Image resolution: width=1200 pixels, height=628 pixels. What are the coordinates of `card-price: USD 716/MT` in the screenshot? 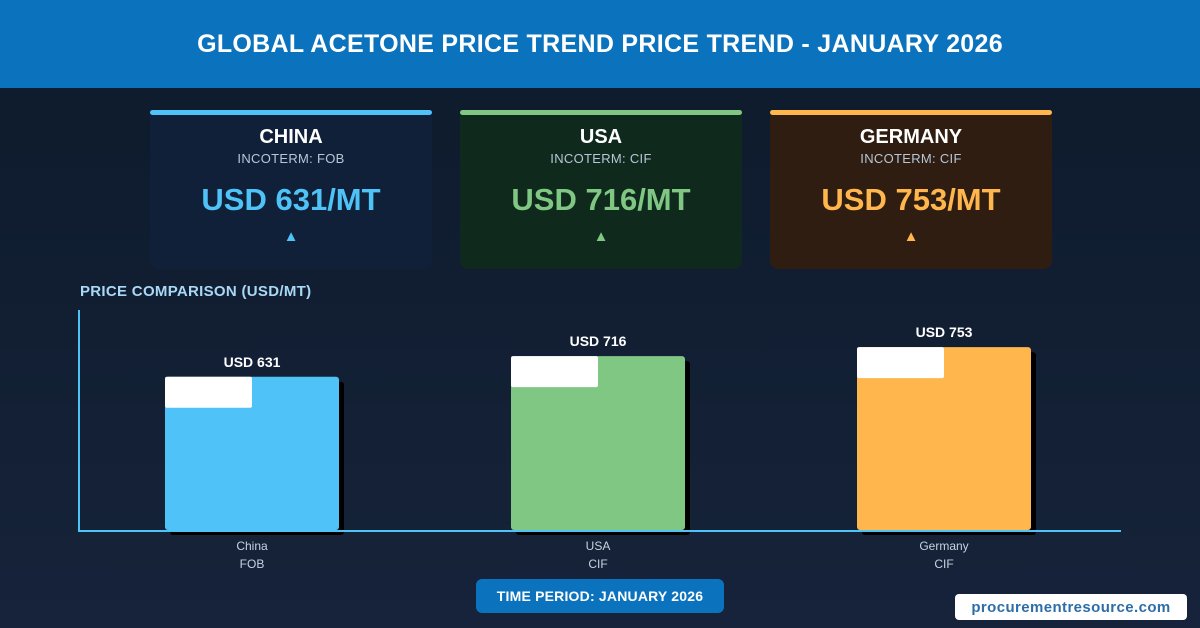 It's located at (601, 199).